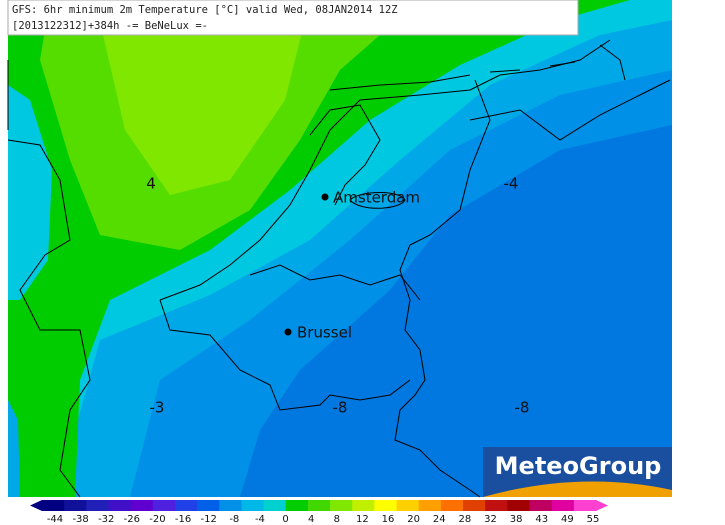 Image resolution: width=725 pixels, height=525 pixels. Describe the element at coordinates (439, 519) in the screenshot. I see `colorbar-label: 24` at that location.